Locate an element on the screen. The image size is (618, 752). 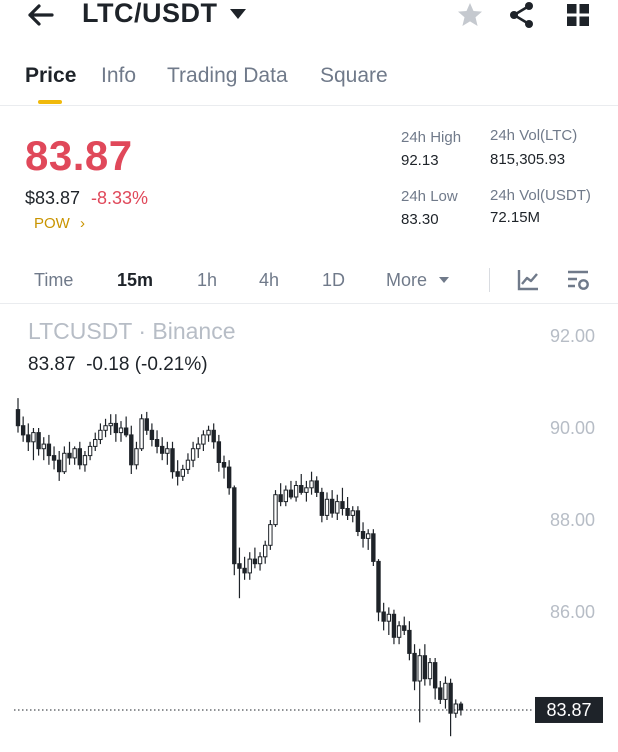
chart-title: LTCUSDT · Binance is located at coordinates (132, 331).